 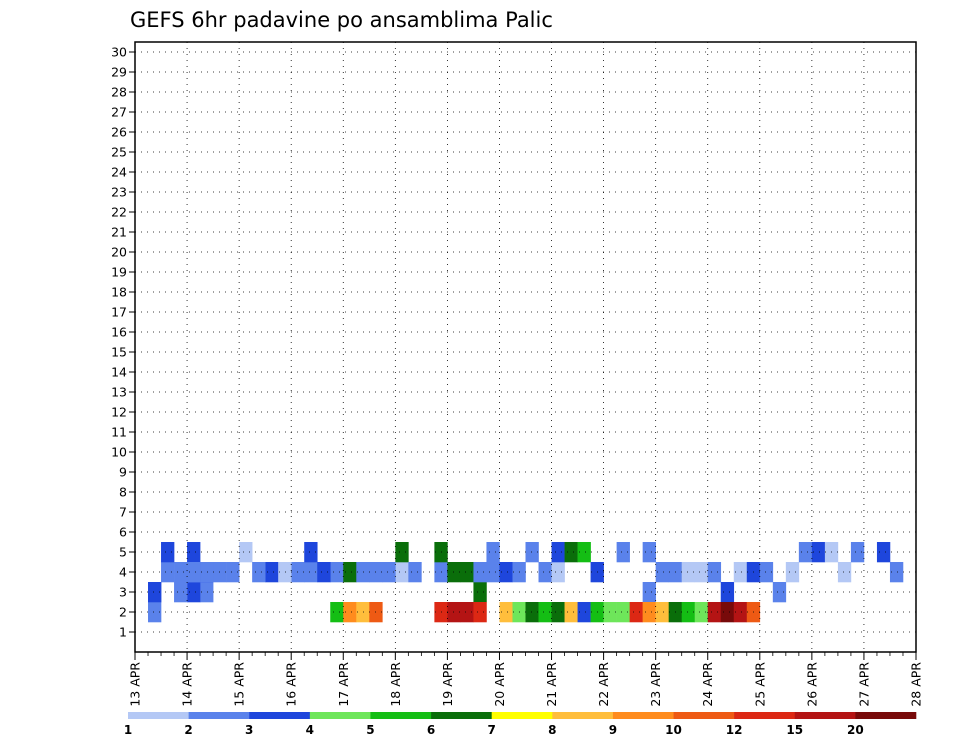 I want to click on legend-label: 5, so click(x=370, y=730).